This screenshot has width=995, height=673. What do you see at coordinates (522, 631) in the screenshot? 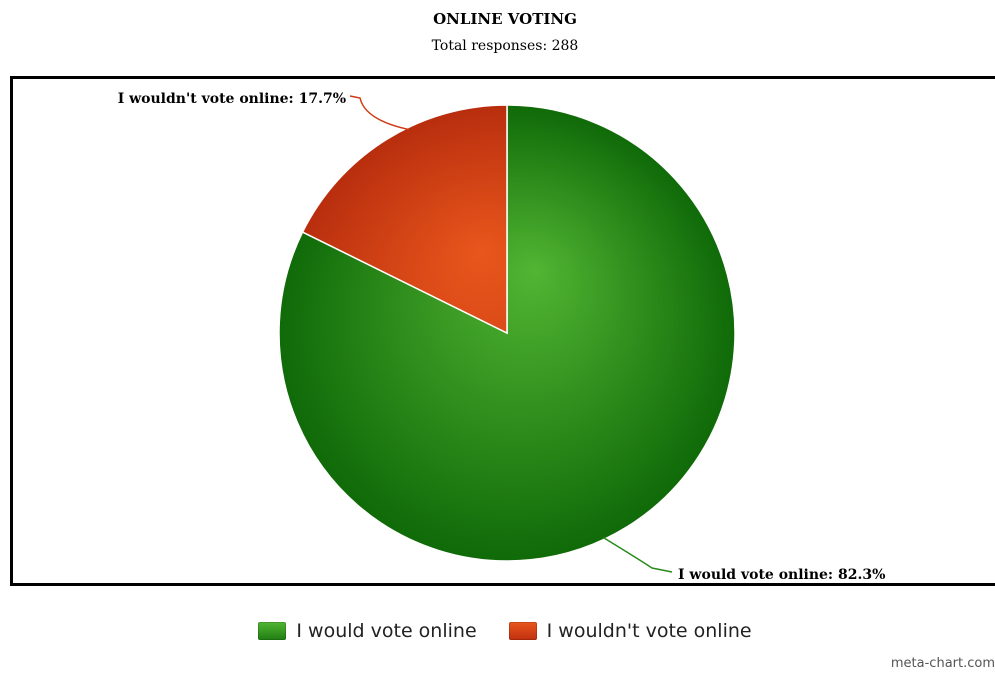
I see `legend-swatch-red` at bounding box center [522, 631].